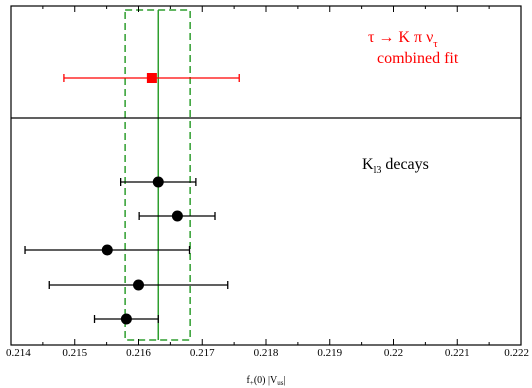 The image size is (532, 388). What do you see at coordinates (405, 164) in the screenshot?
I see `kl3-label-rest: decays` at bounding box center [405, 164].